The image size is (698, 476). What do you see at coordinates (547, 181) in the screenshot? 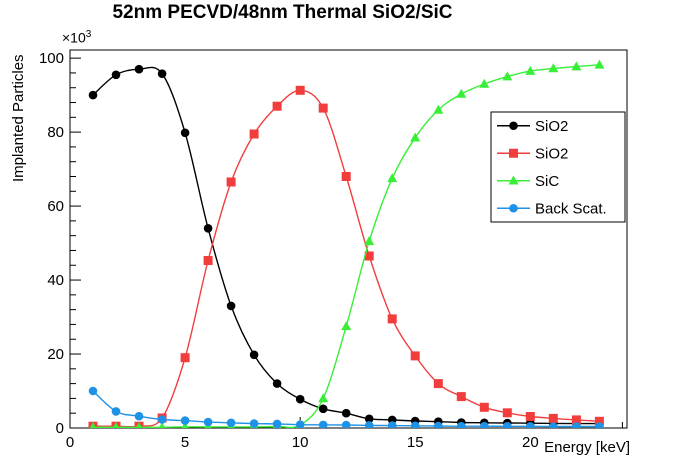
I see `legend-label: SiC` at bounding box center [547, 181].